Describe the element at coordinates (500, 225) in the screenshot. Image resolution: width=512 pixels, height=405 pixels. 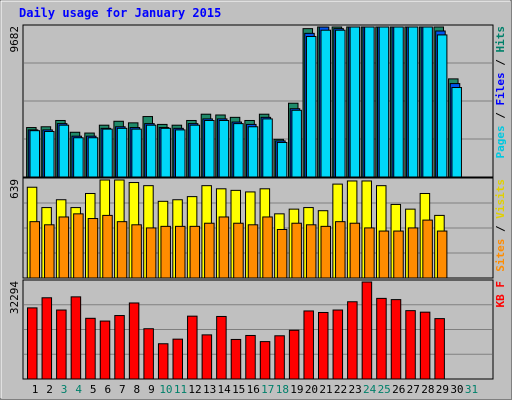
I see `panel-visits-legend: Sites / Visits` at that location.